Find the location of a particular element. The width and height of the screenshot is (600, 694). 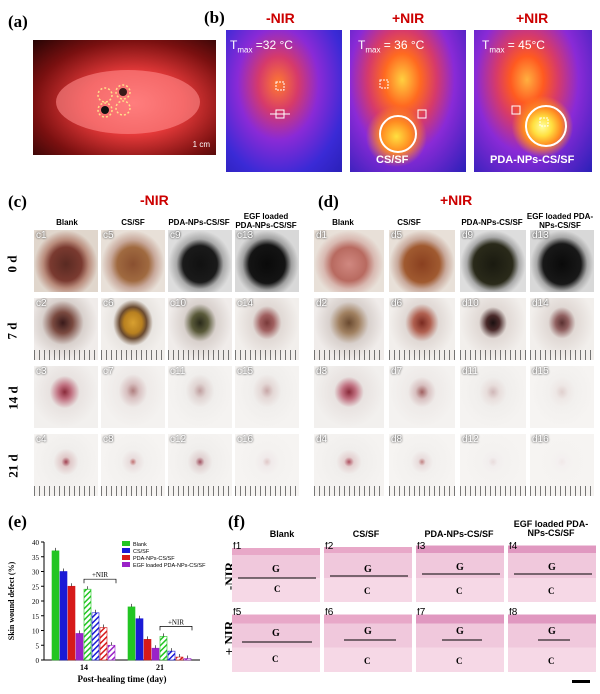

y-tick-label: 0 is located at coordinates (38, 661).